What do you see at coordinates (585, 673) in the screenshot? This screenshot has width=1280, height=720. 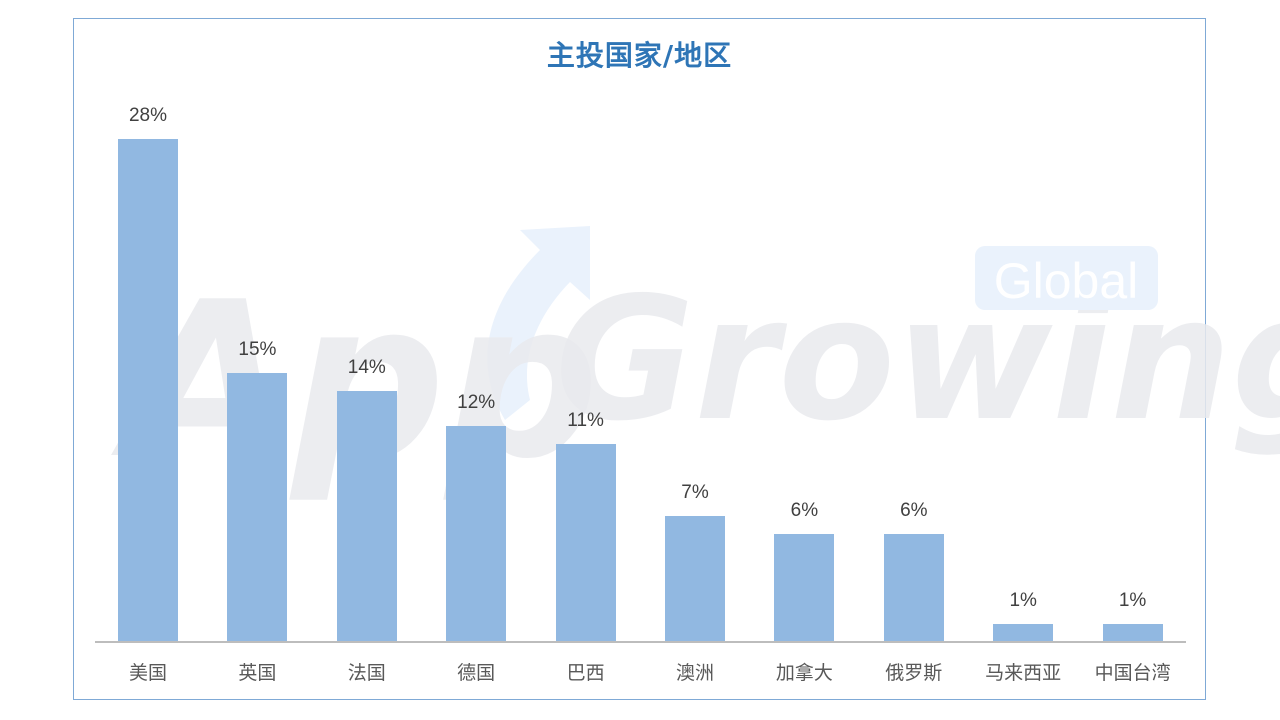 I see `category-label: 巴西` at bounding box center [585, 673].